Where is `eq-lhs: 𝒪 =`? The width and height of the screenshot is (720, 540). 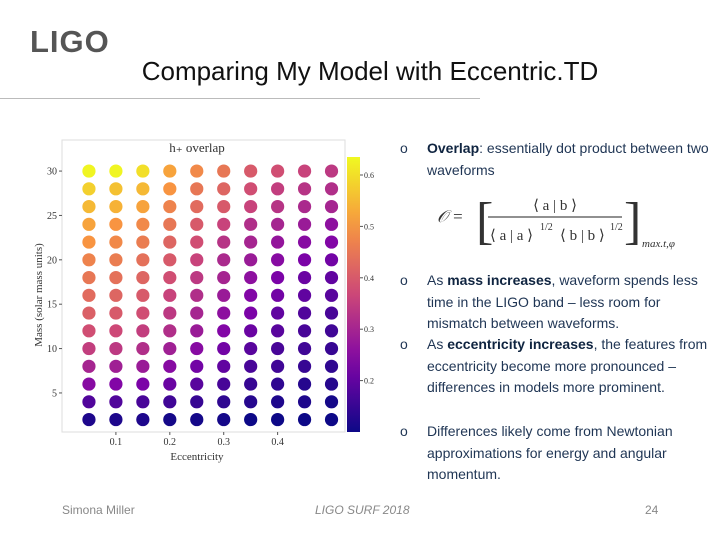 eq-lhs: 𝒪 = is located at coordinates (450, 216).